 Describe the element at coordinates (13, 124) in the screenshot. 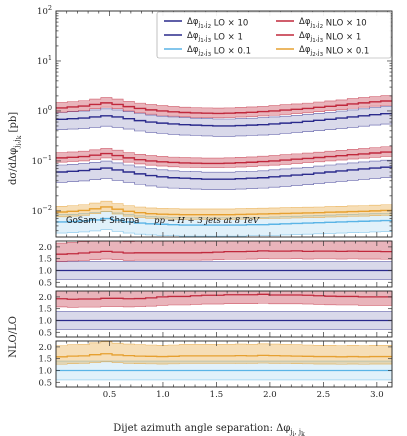

I see `main-ylabel-unit: [pb]` at that location.